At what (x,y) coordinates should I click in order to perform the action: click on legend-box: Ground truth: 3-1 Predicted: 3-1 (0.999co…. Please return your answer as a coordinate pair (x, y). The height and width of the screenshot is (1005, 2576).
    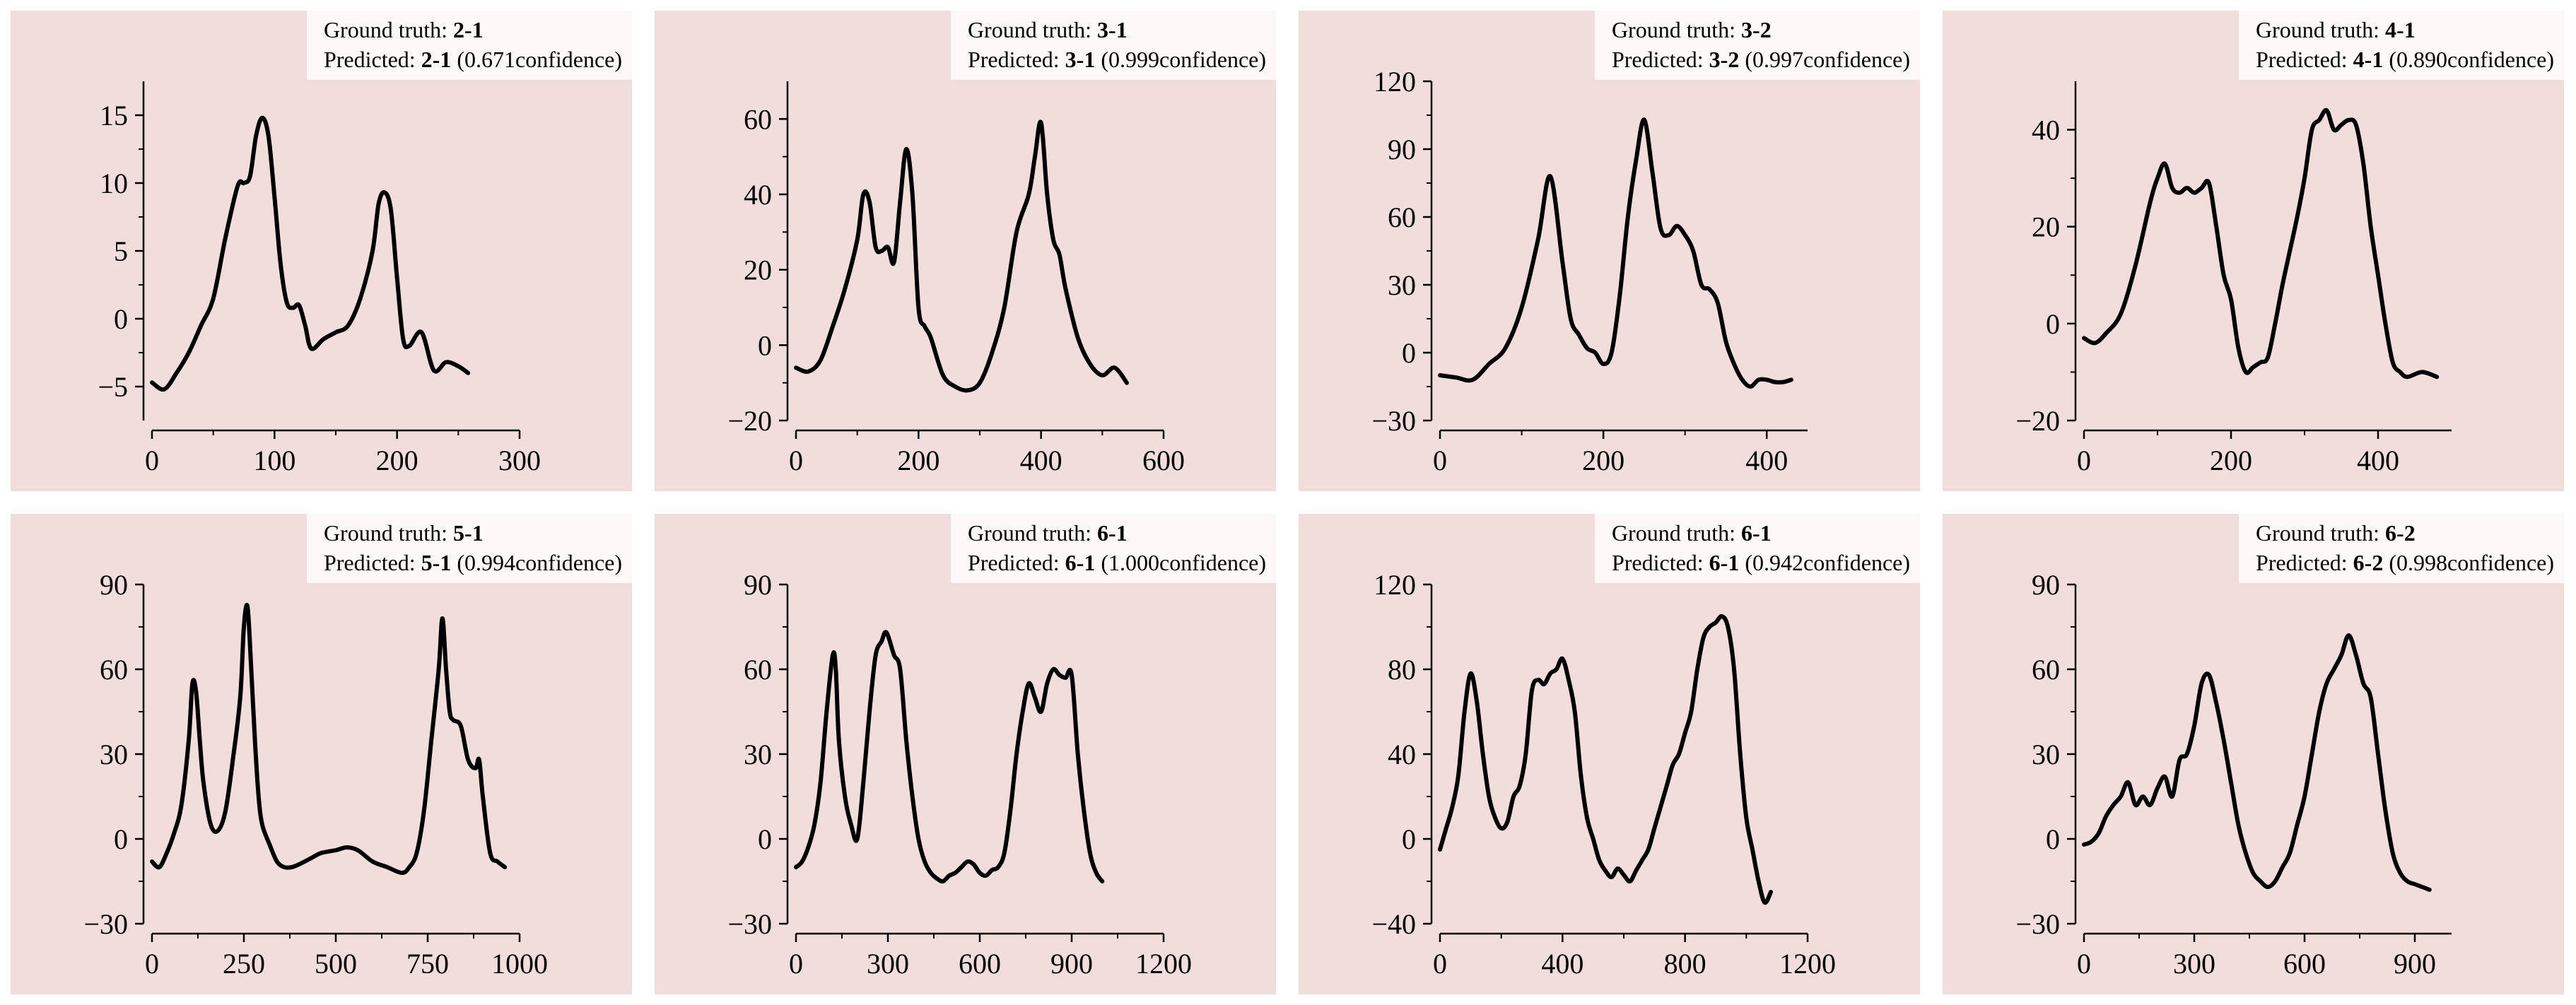
    Looking at the image, I should click on (1113, 45).